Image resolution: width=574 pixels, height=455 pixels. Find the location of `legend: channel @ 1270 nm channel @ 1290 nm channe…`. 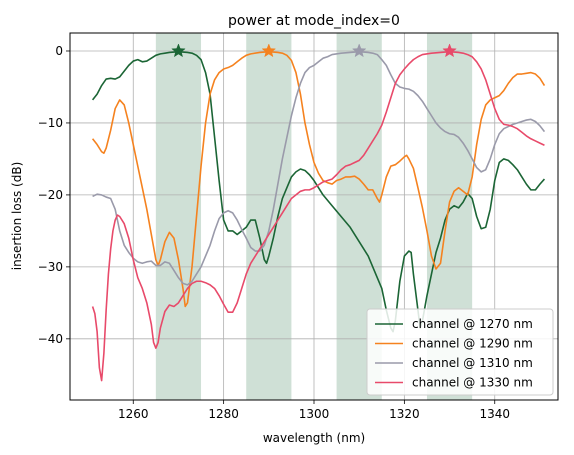

legend: channel @ 1270 nm channel @ 1290 nm channe… is located at coordinates (460, 352).